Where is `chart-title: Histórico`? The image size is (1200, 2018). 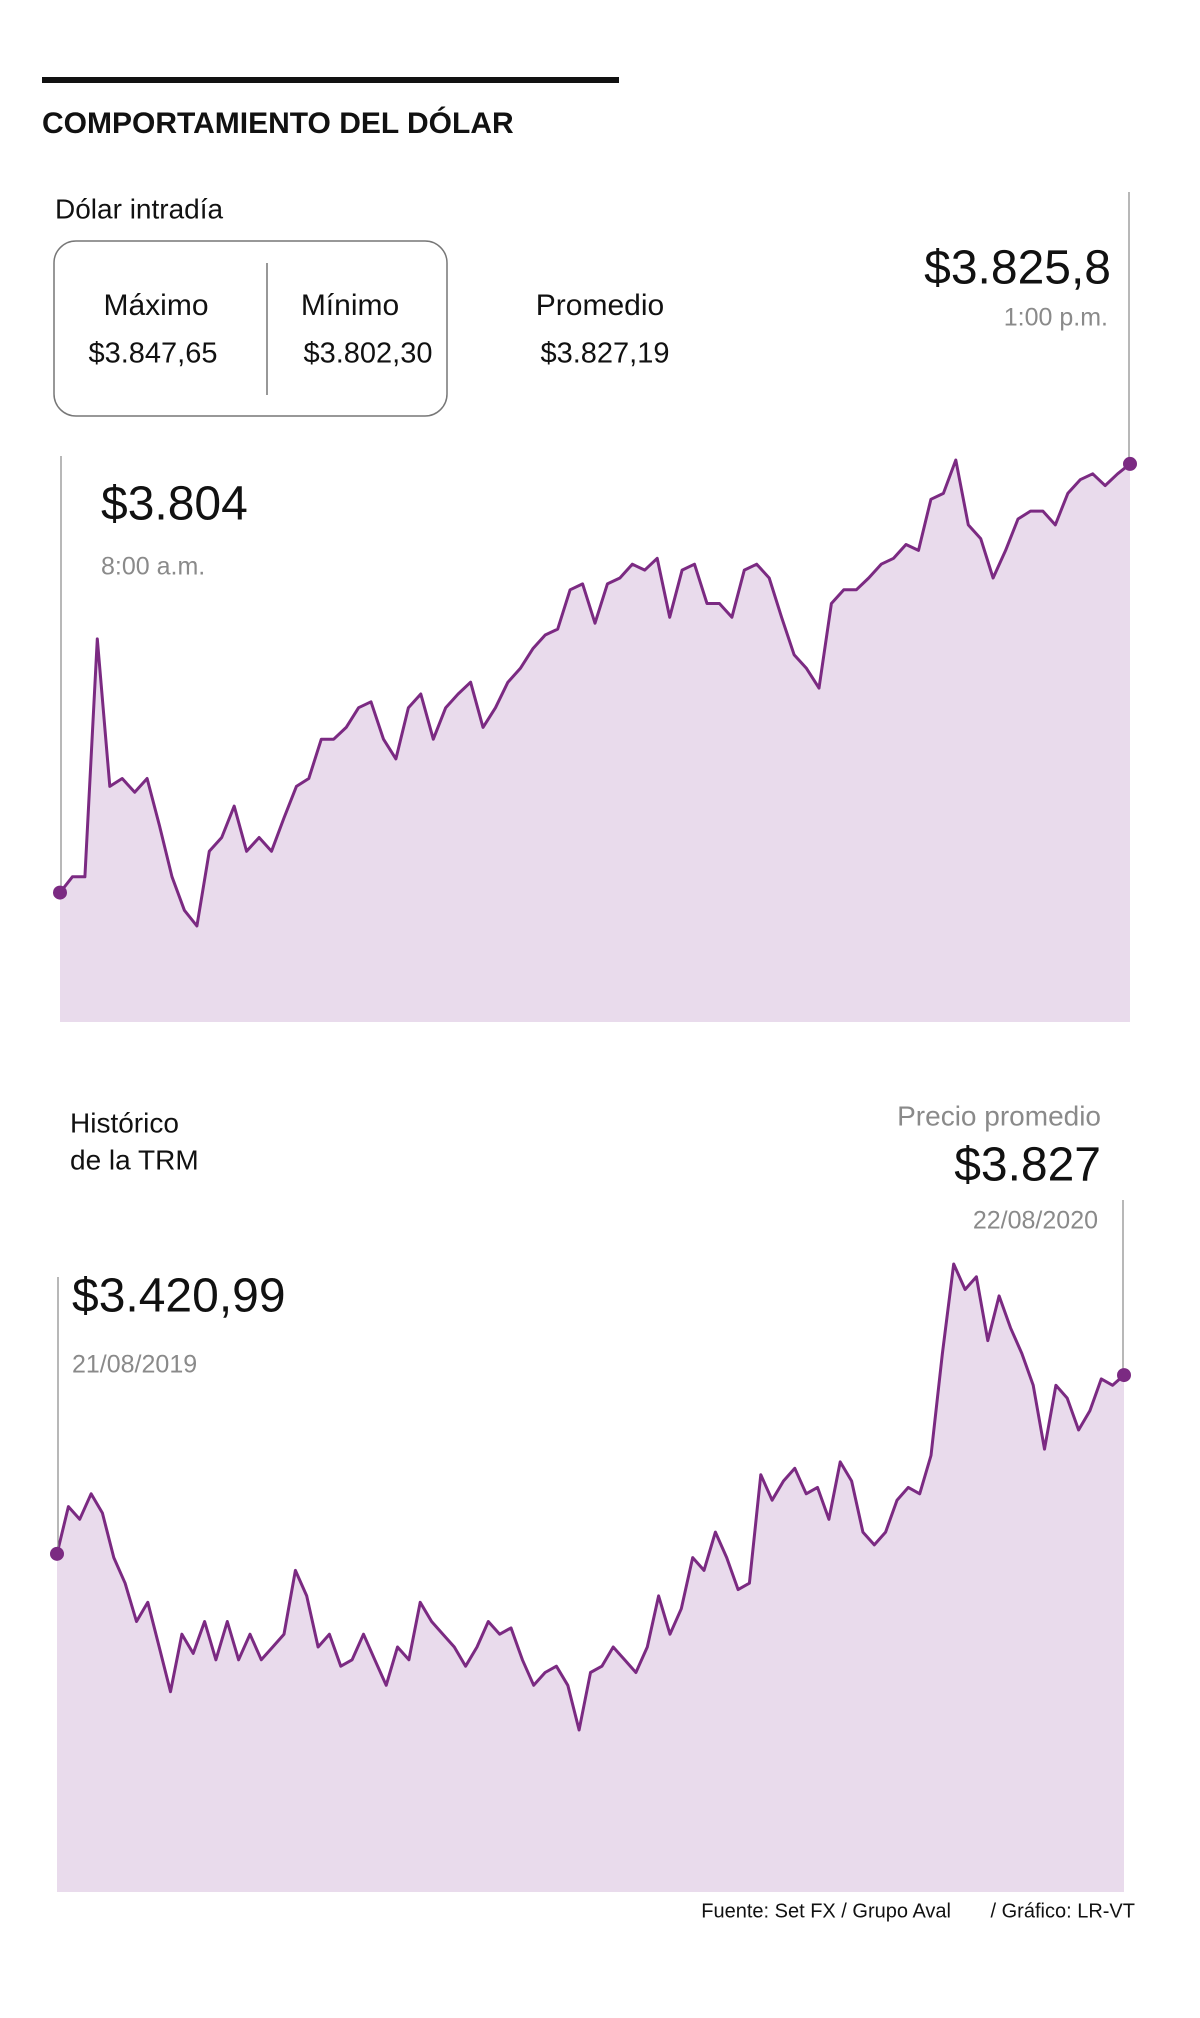 chart-title: Histórico is located at coordinates (124, 1122).